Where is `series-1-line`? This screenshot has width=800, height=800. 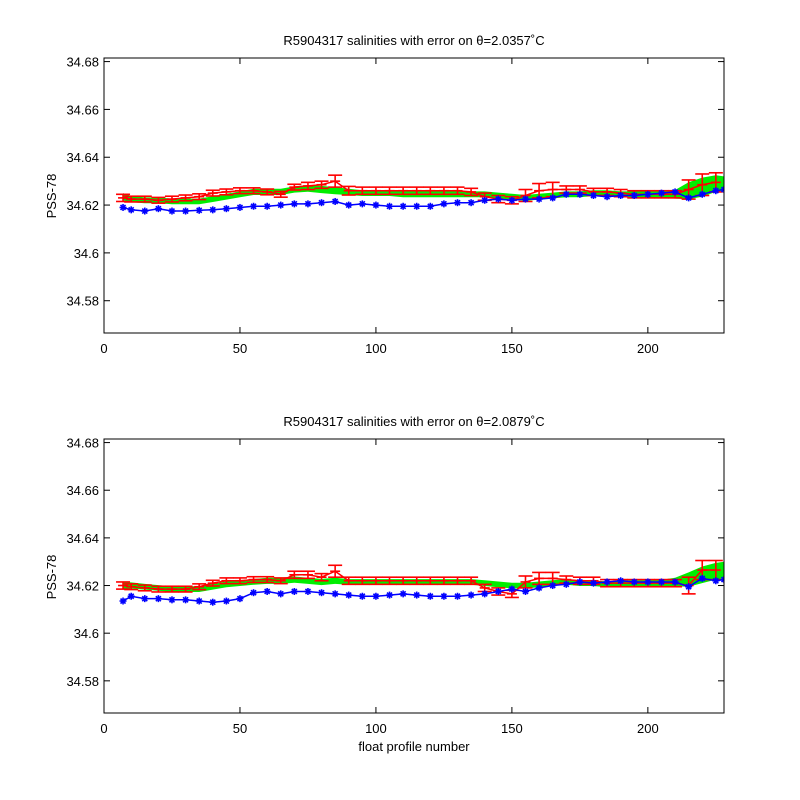 series-1-line is located at coordinates (419, 191).